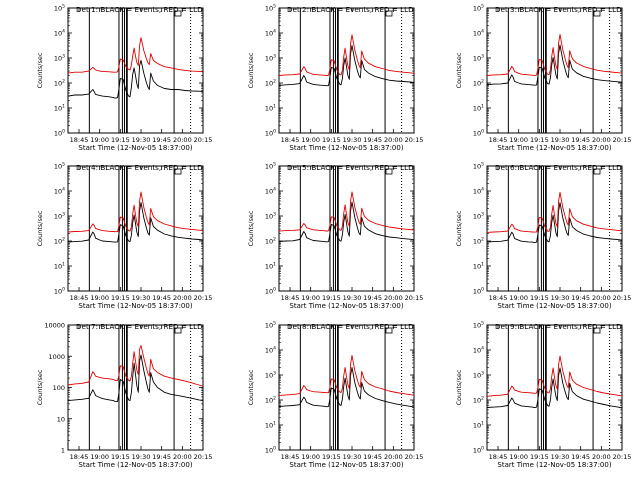  I want to click on chart-title: Det 1: BLACK = Events, RED = LLD, so click(139, 9).